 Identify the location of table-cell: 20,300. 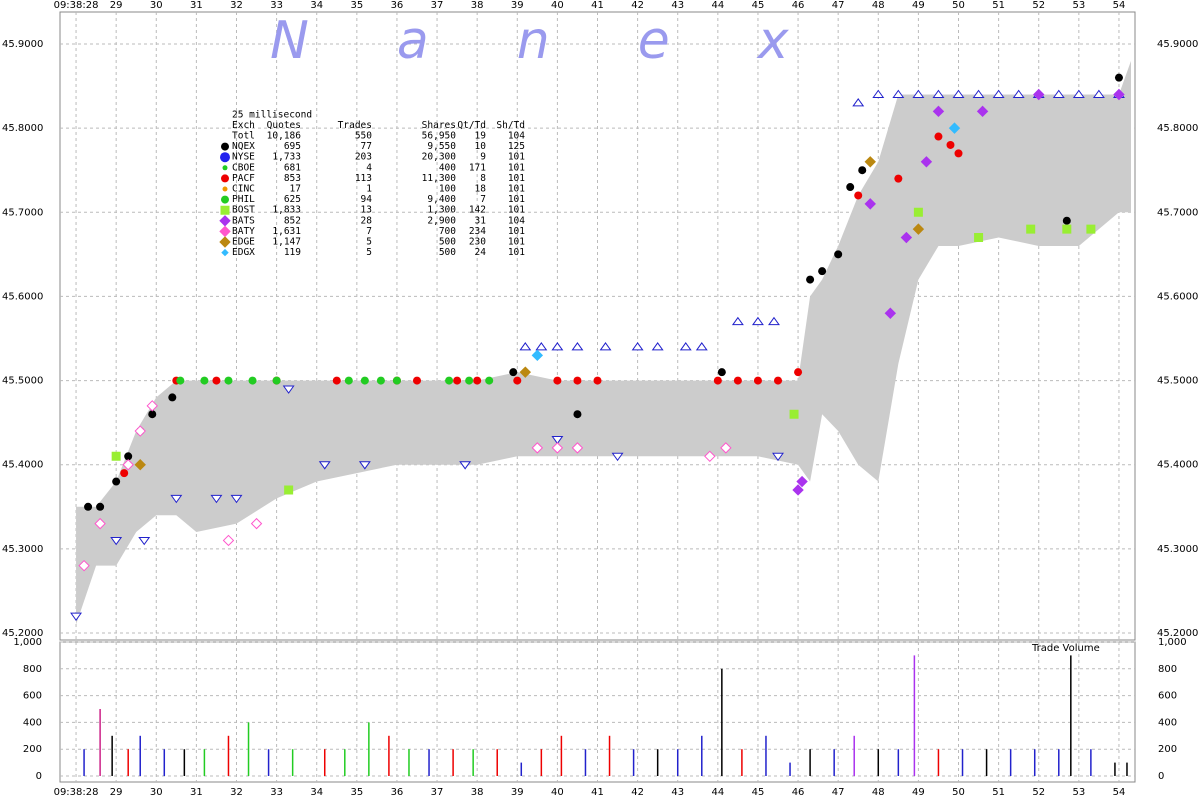
(439, 157).